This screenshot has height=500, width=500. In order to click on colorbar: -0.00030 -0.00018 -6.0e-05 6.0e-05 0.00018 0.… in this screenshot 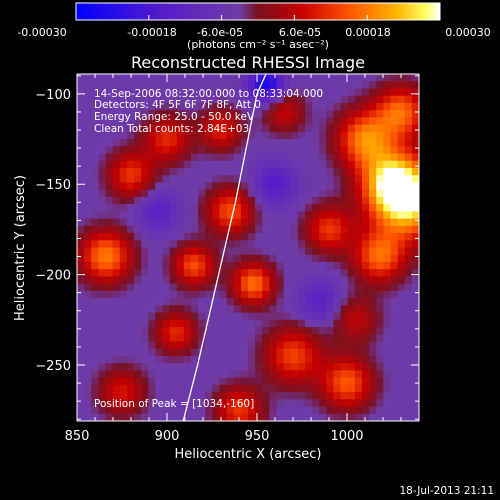, I will do `click(254, 26)`.